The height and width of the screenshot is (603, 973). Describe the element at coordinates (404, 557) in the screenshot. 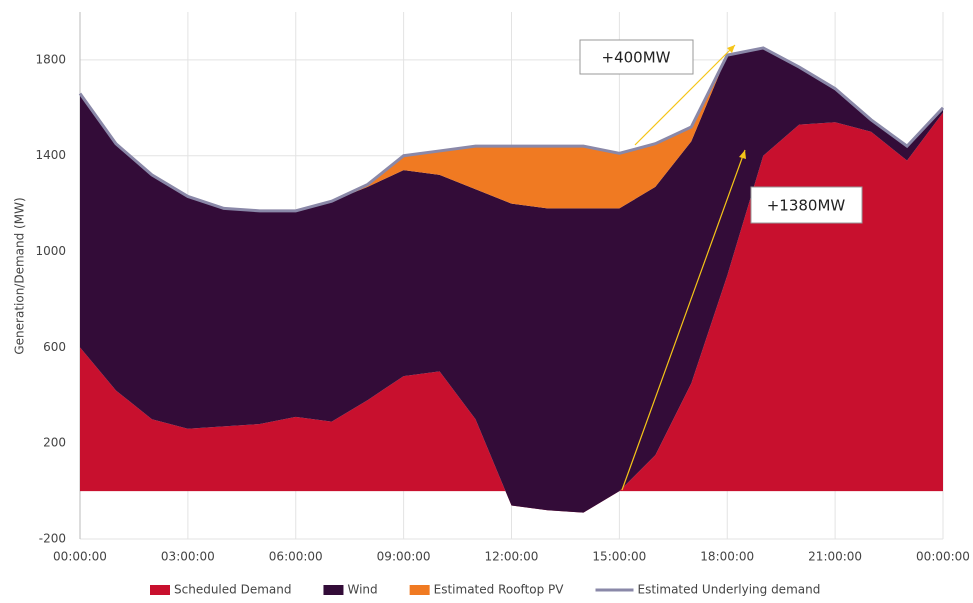

I see `x-tick-label: 09:00:00` at that location.